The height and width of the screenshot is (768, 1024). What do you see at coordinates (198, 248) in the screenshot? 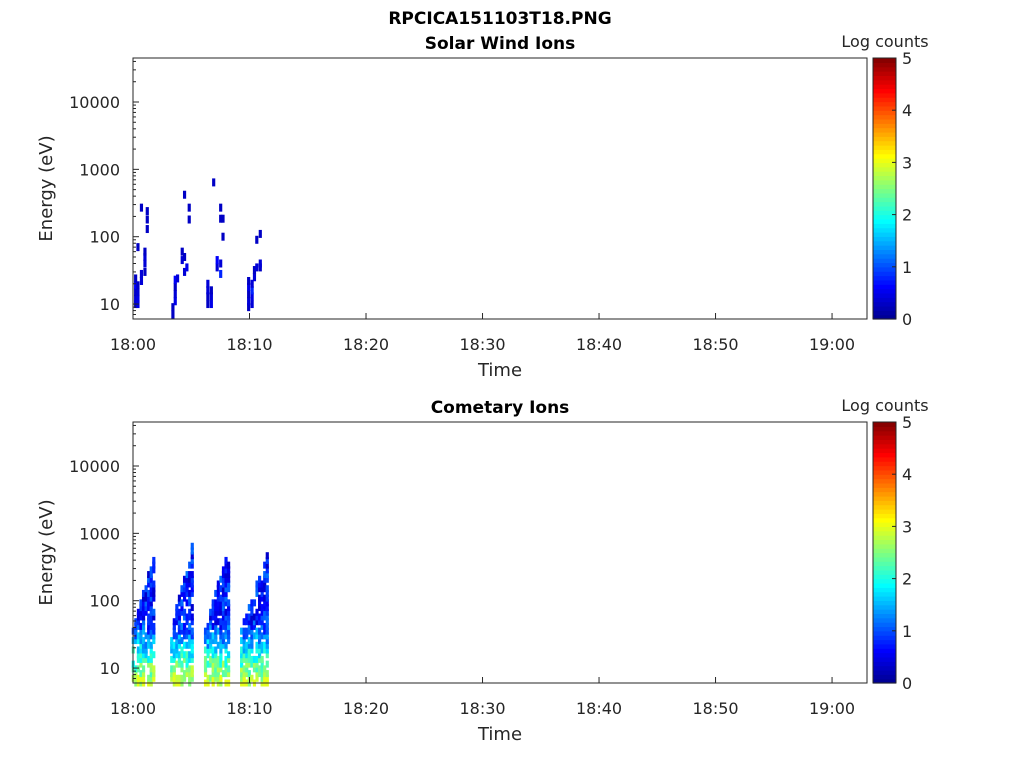
I see `heatmap-cells` at bounding box center [198, 248].